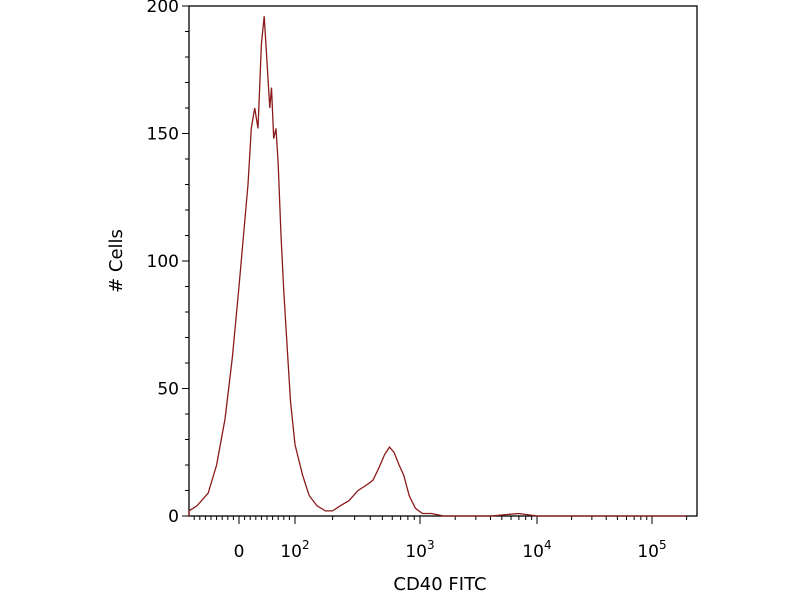  I want to click on y-axis-ticks: 0 50 100 150 200, so click(168, 263).